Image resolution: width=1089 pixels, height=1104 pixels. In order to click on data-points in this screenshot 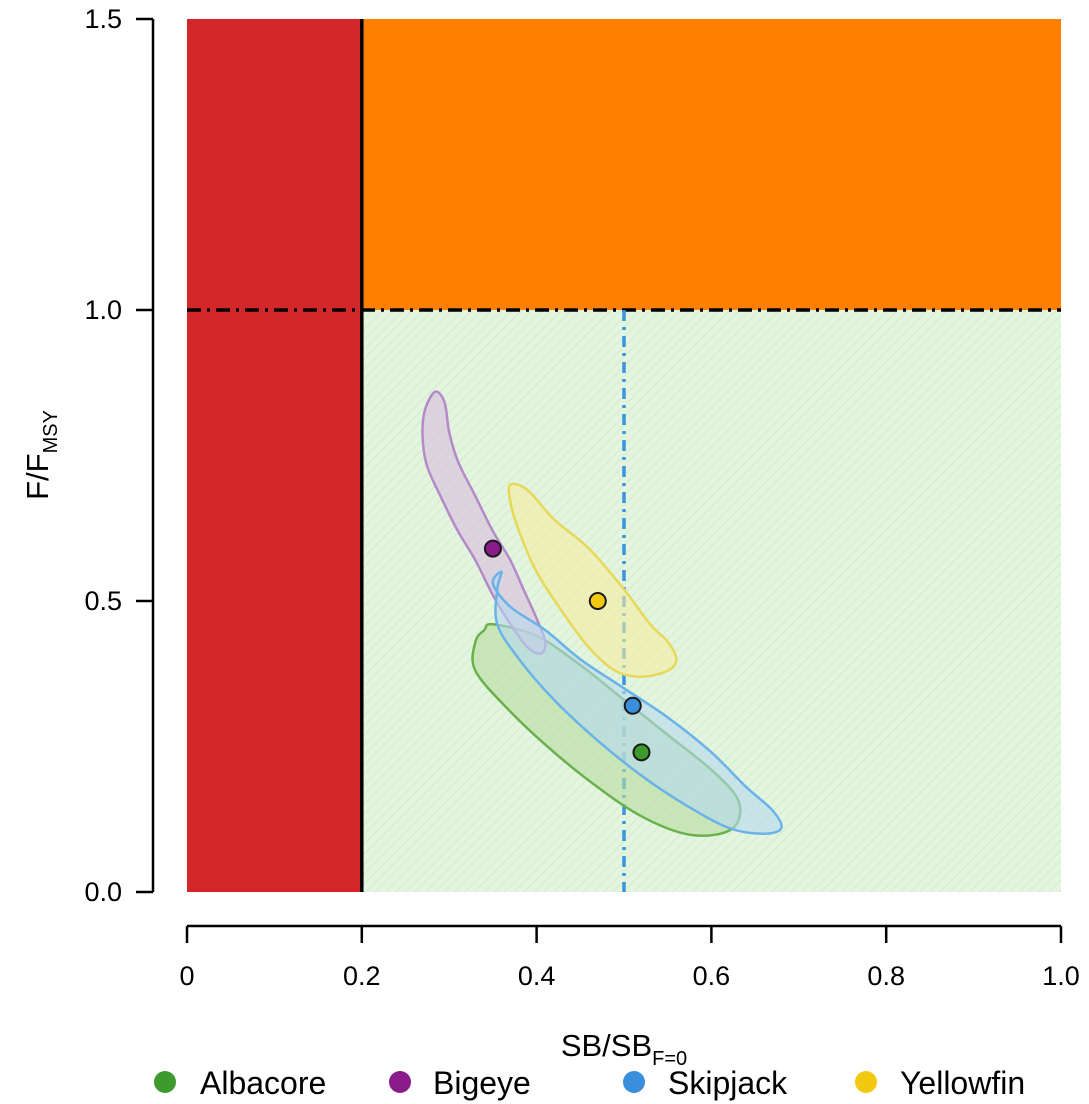, I will do `click(567, 650)`.